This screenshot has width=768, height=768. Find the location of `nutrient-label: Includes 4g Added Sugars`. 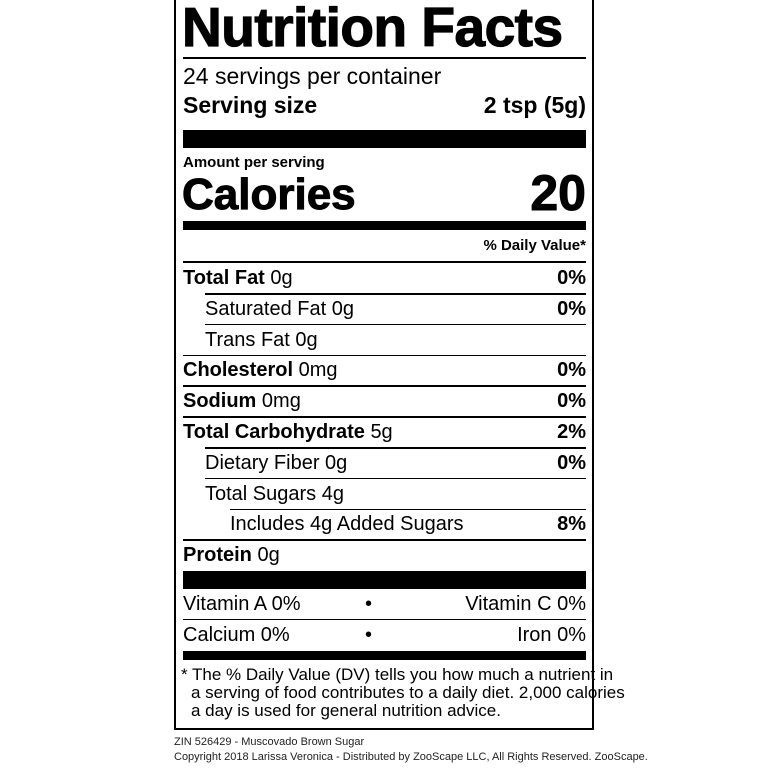

nutrient-label: Includes 4g Added Sugars is located at coordinates (347, 524).